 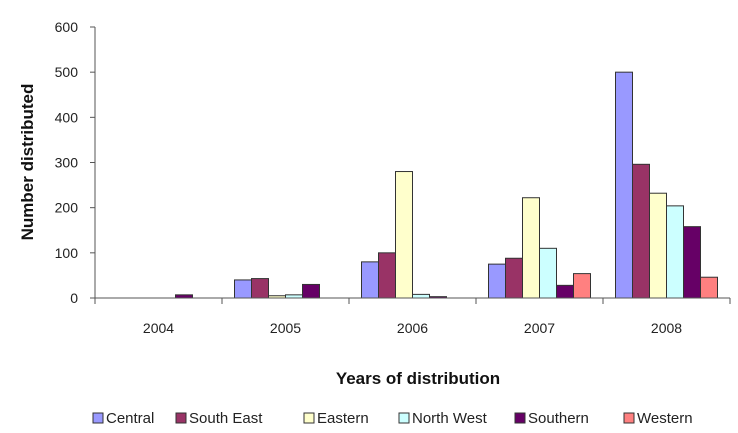 What do you see at coordinates (404, 235) in the screenshot?
I see `bar-eastern-2006` at bounding box center [404, 235].